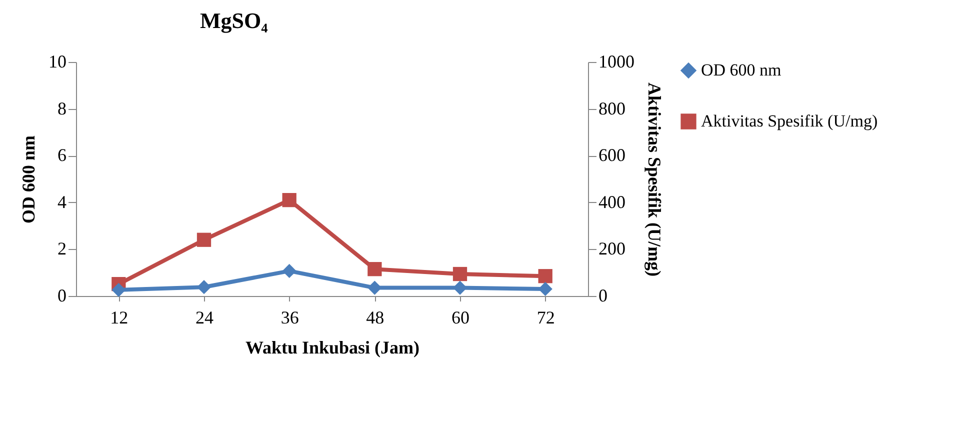 The image size is (960, 426). Describe the element at coordinates (234, 20) in the screenshot. I see `chart-title: MgSO₄` at that location.